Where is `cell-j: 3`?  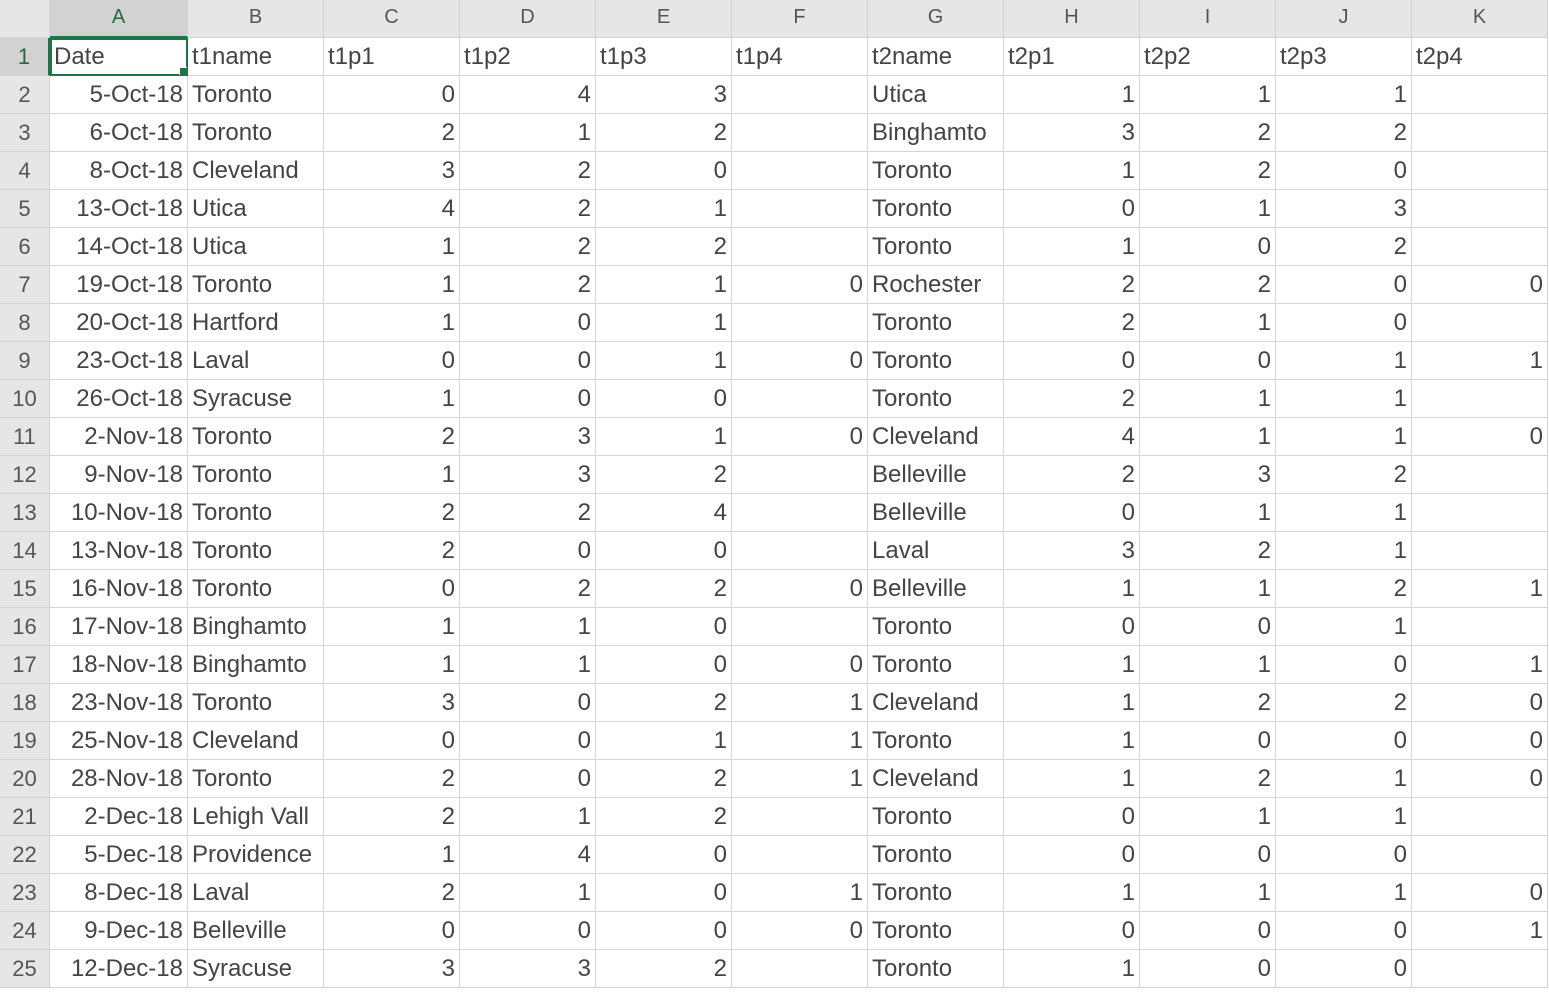
cell-j: 3 is located at coordinates (1344, 209).